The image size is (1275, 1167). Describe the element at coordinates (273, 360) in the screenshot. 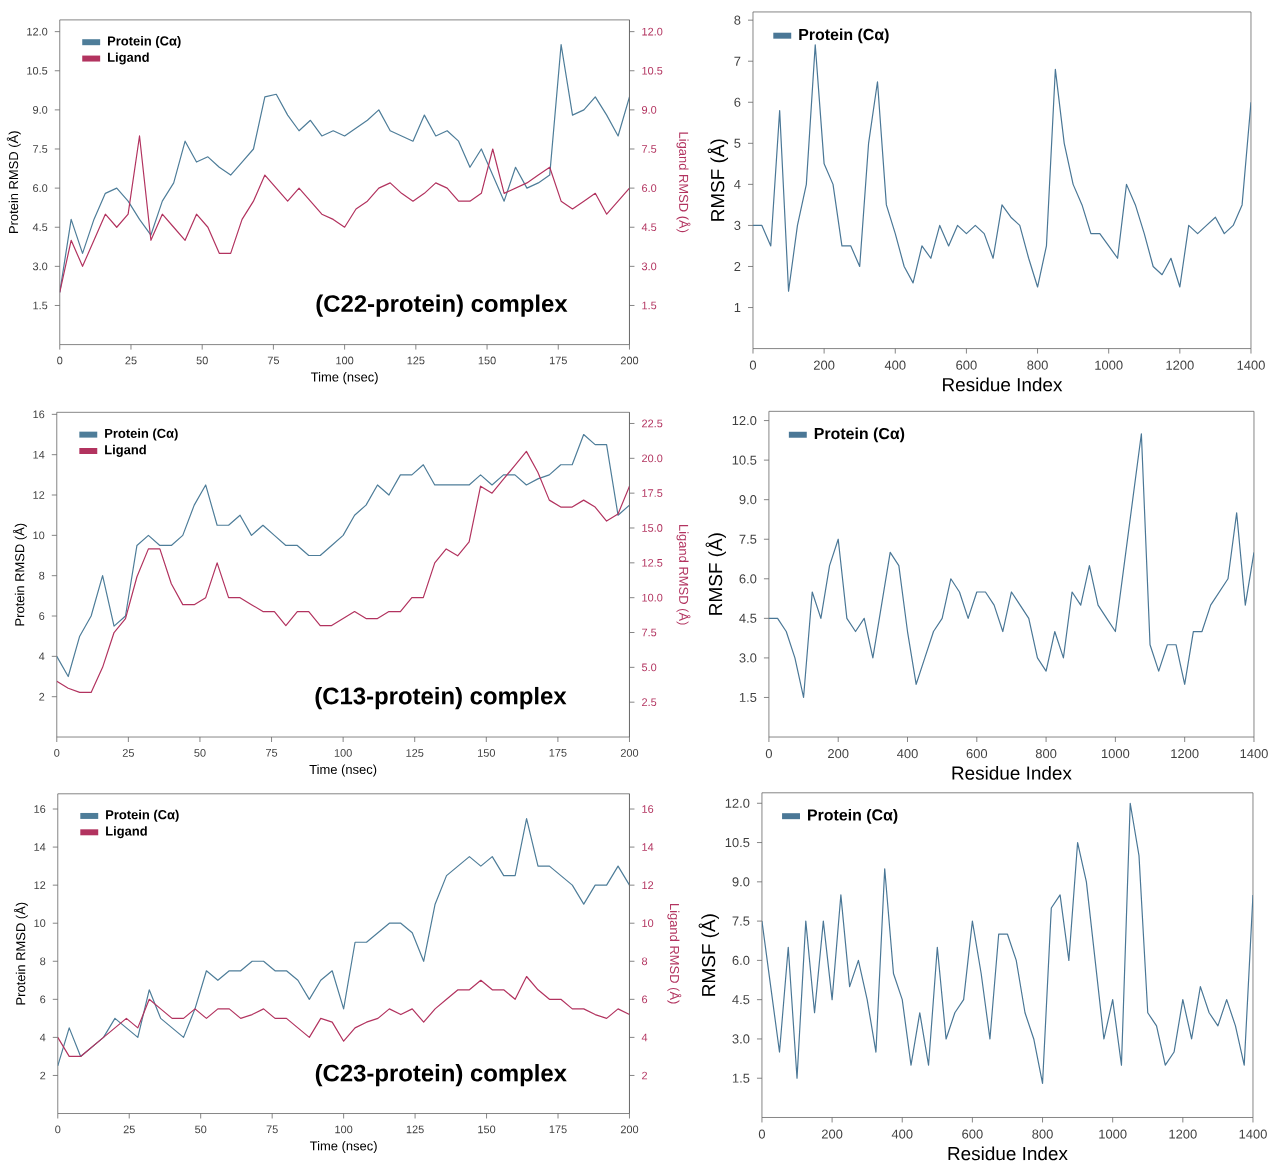

I see `x-tick-label: 75` at that location.